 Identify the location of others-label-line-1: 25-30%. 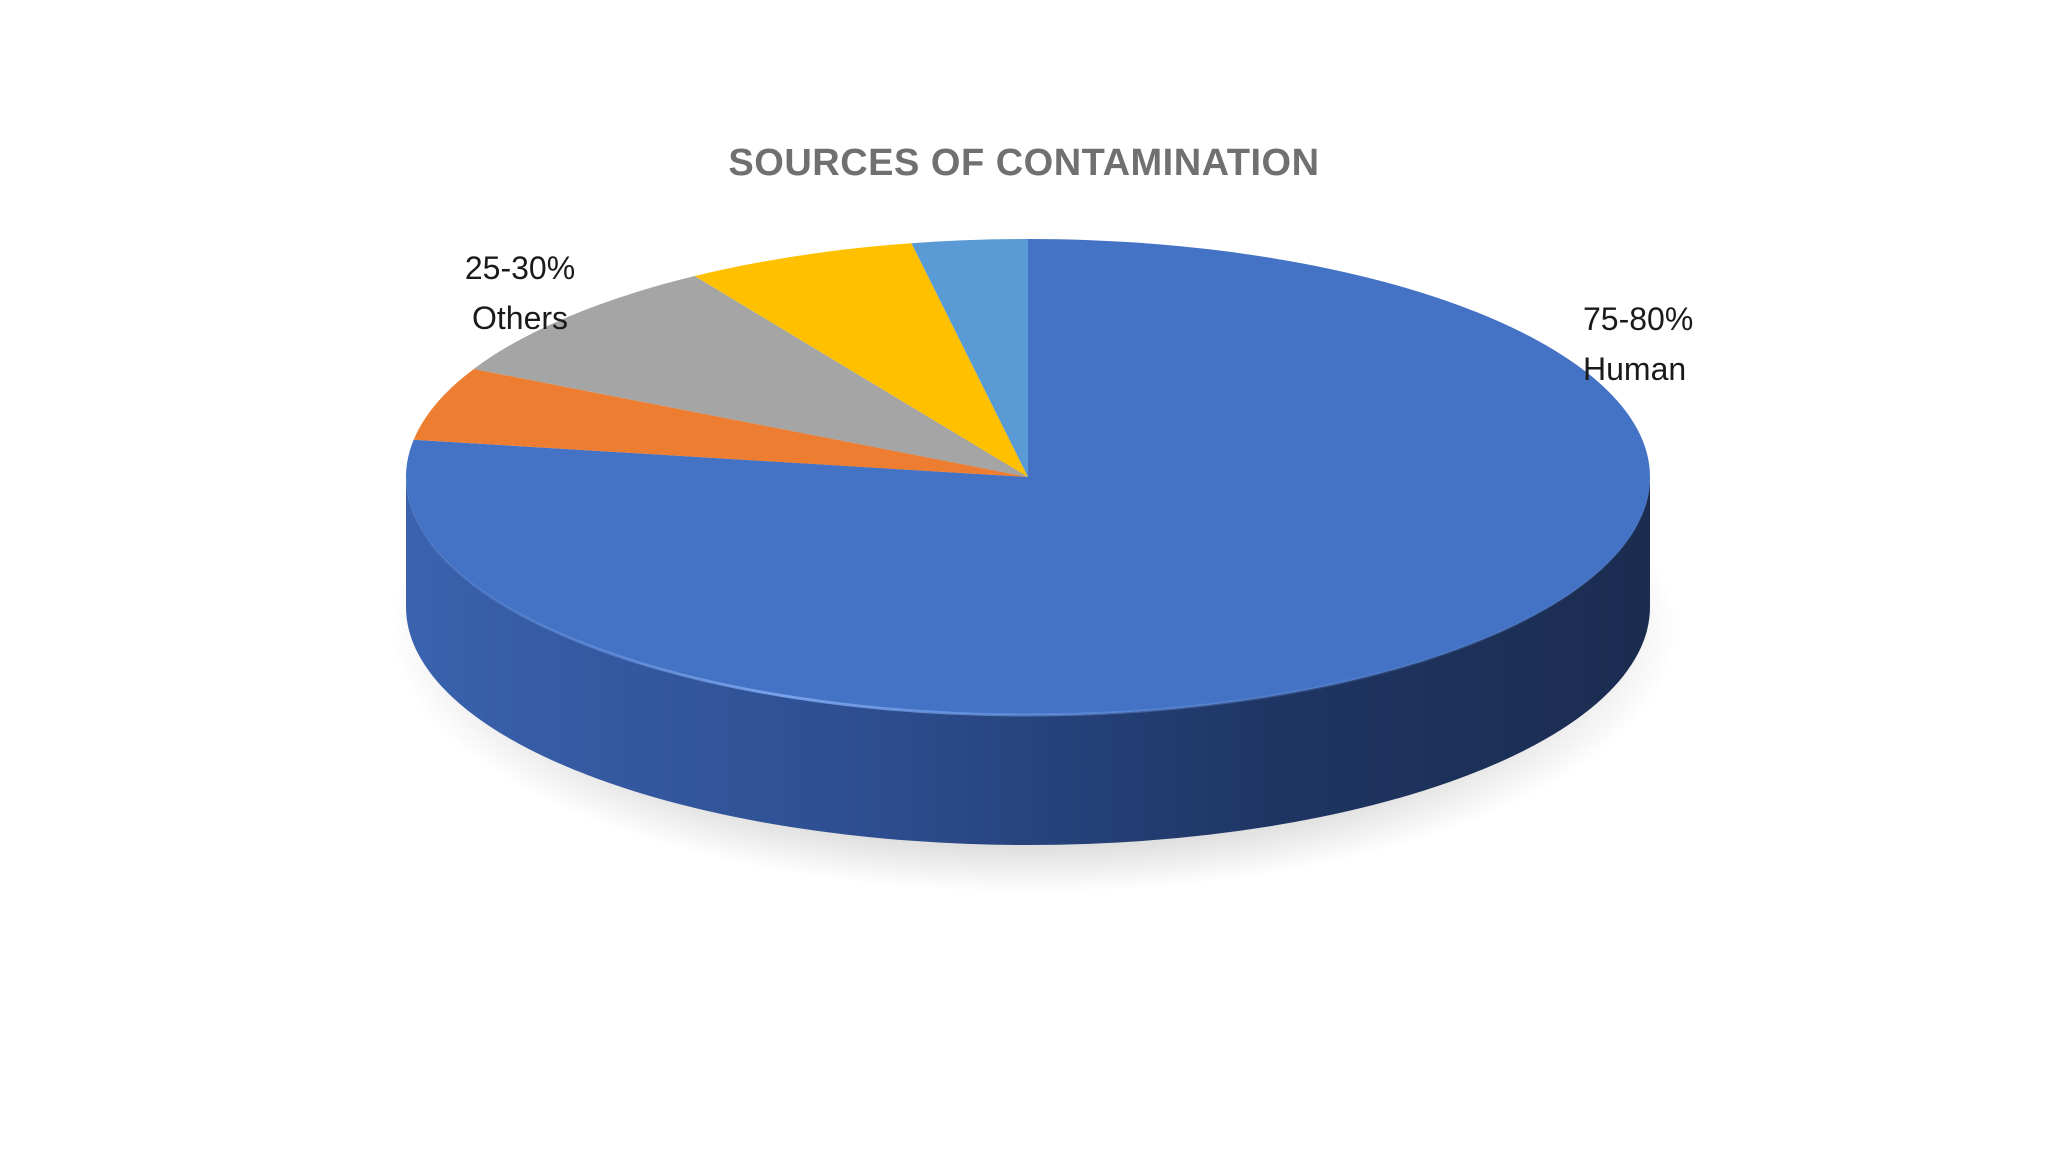
(520, 268).